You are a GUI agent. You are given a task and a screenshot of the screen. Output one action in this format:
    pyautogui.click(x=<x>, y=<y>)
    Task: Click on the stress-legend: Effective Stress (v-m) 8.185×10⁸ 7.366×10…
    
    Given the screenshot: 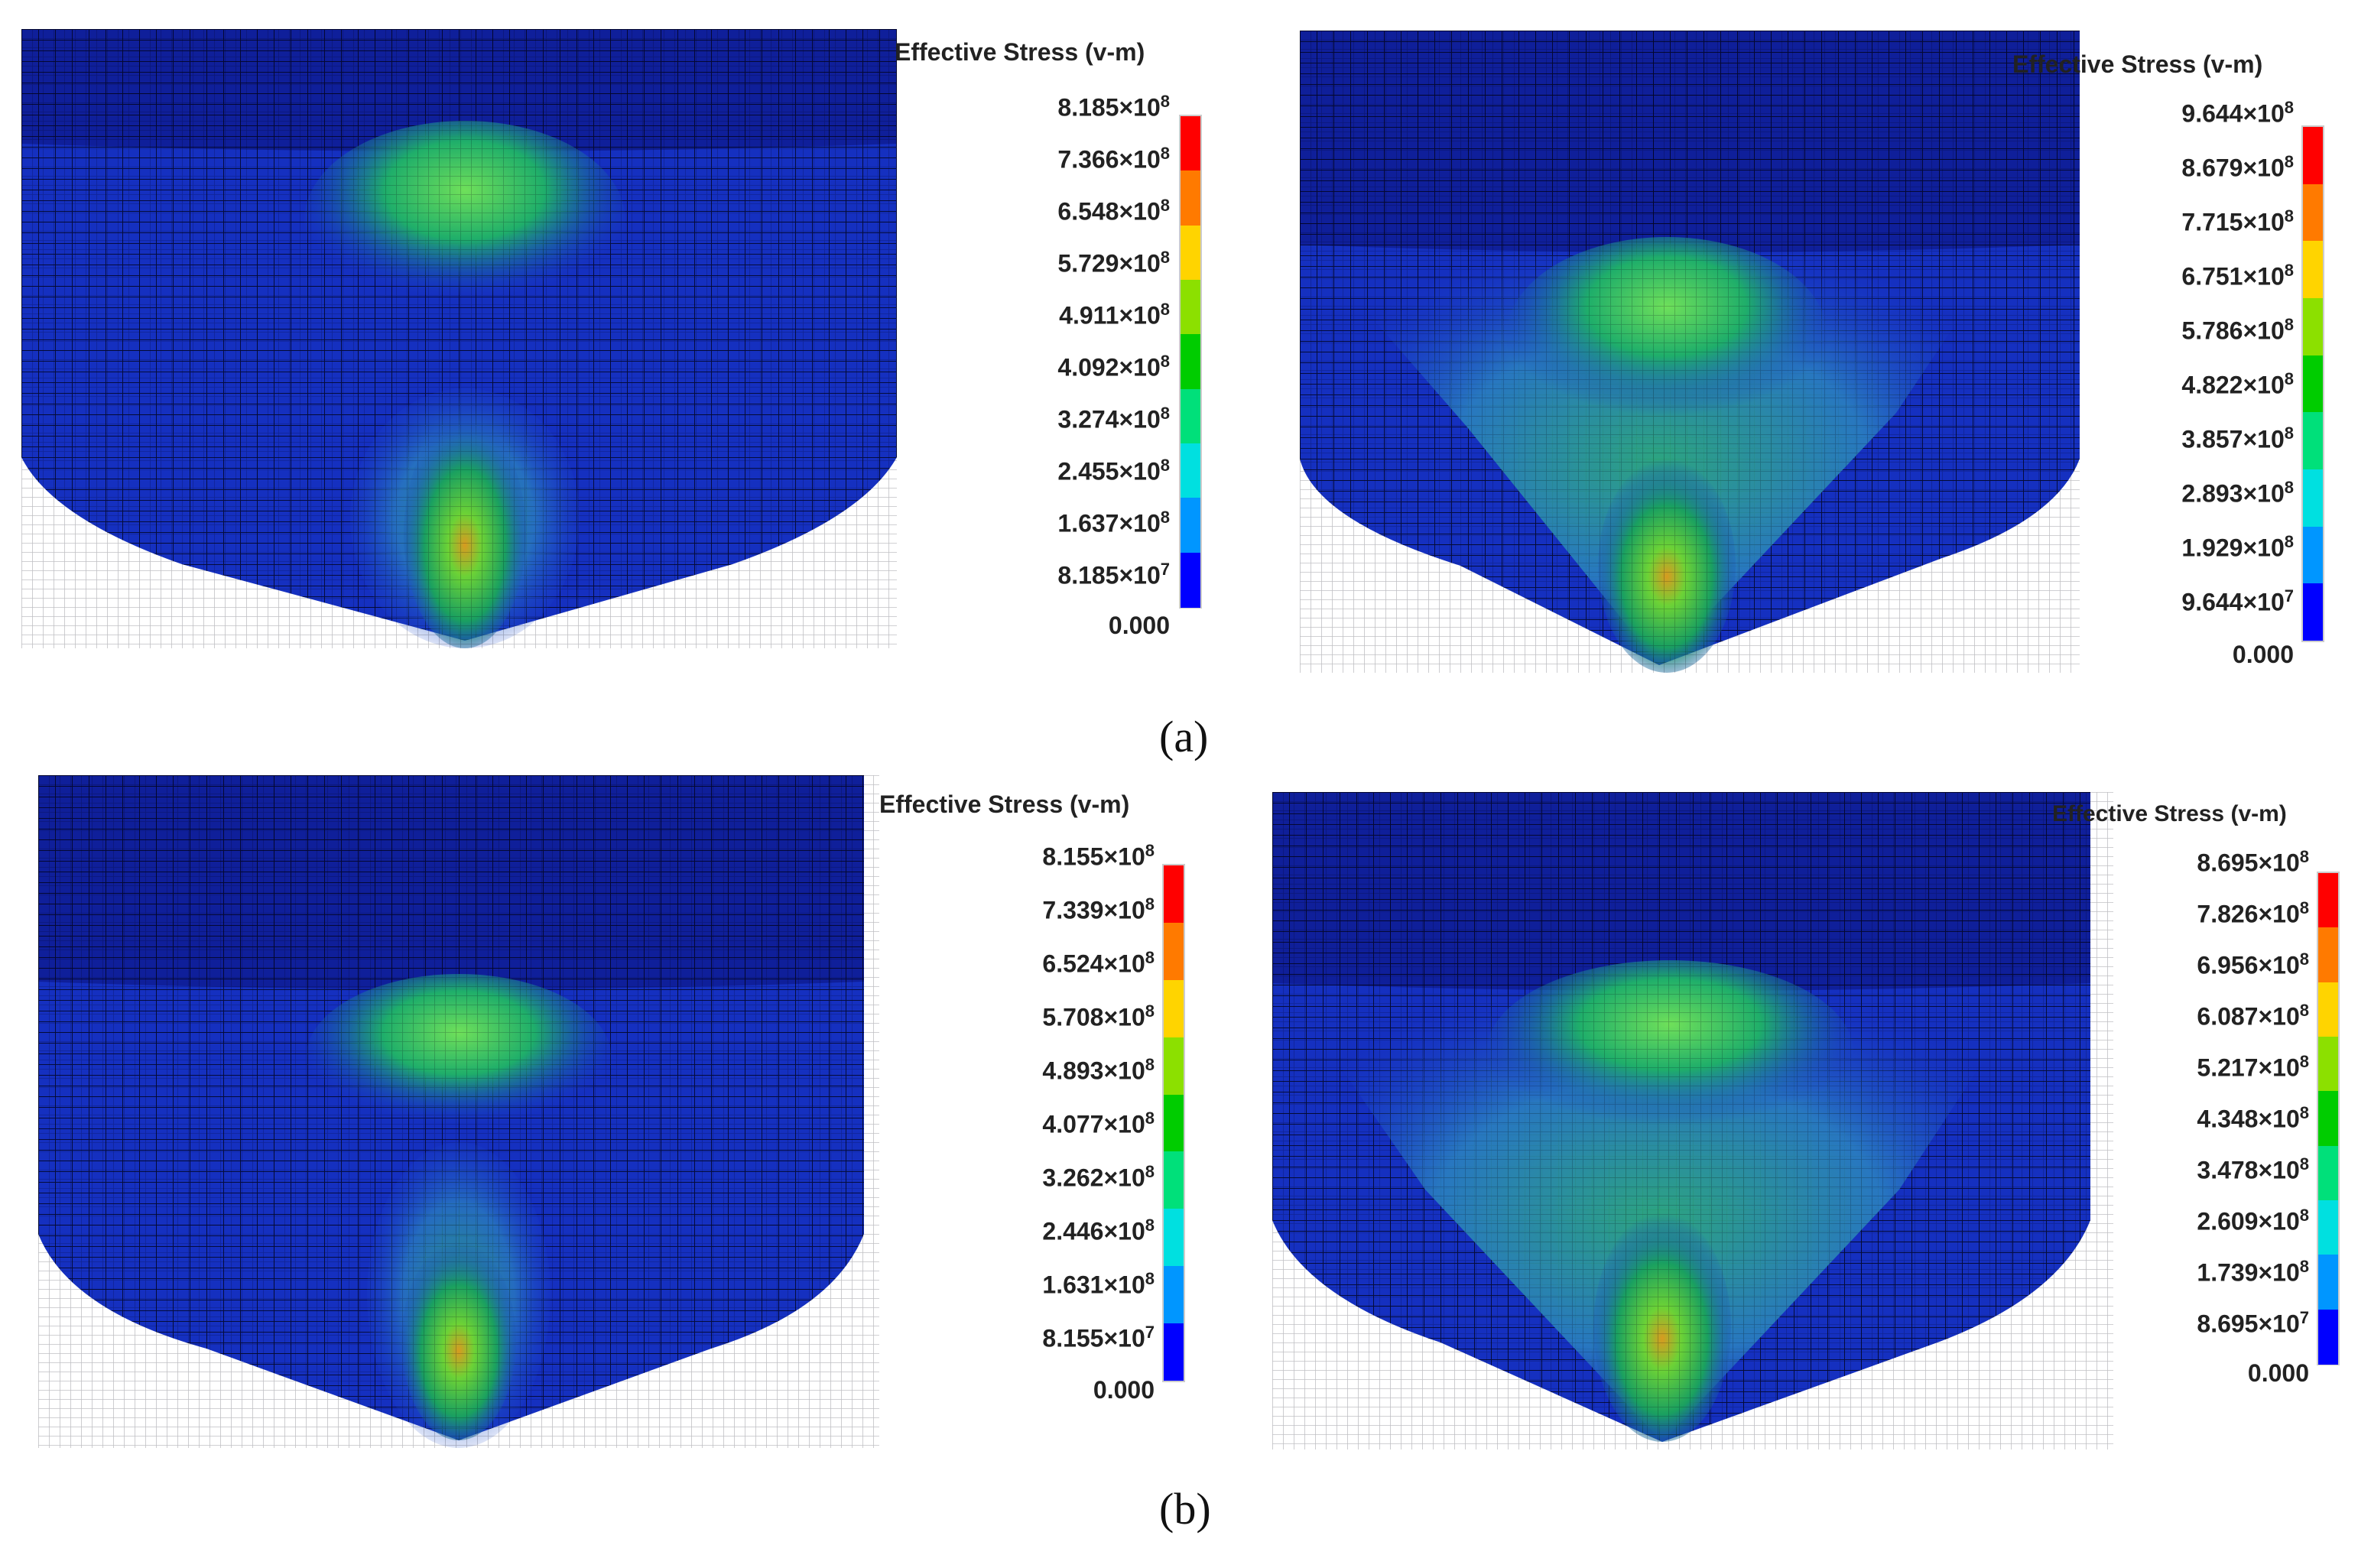 What is the action you would take?
    pyautogui.click(x=1055, y=338)
    